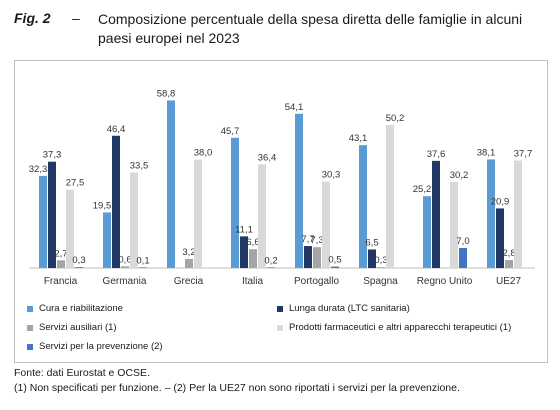 The width and height of the screenshot is (560, 410). Describe the element at coordinates (331, 175) in the screenshot. I see `data-label: 30,3` at that location.